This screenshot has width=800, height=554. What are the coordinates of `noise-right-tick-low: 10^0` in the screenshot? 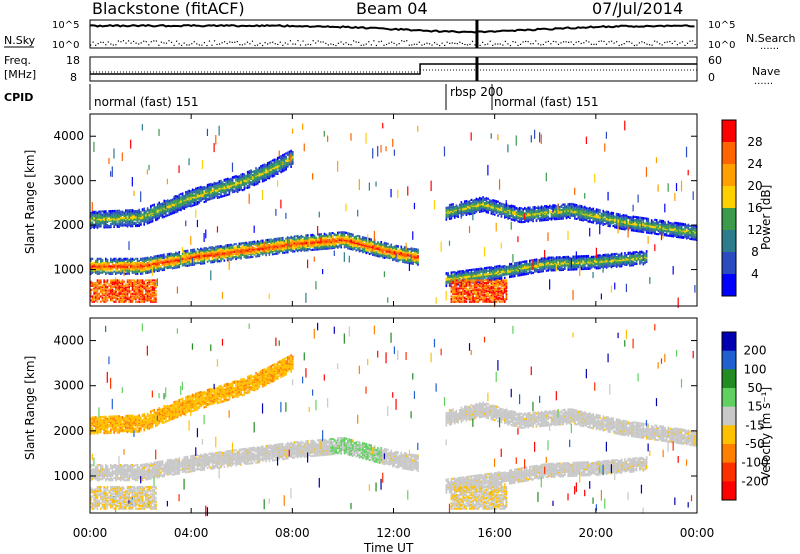 It's located at (721, 45).